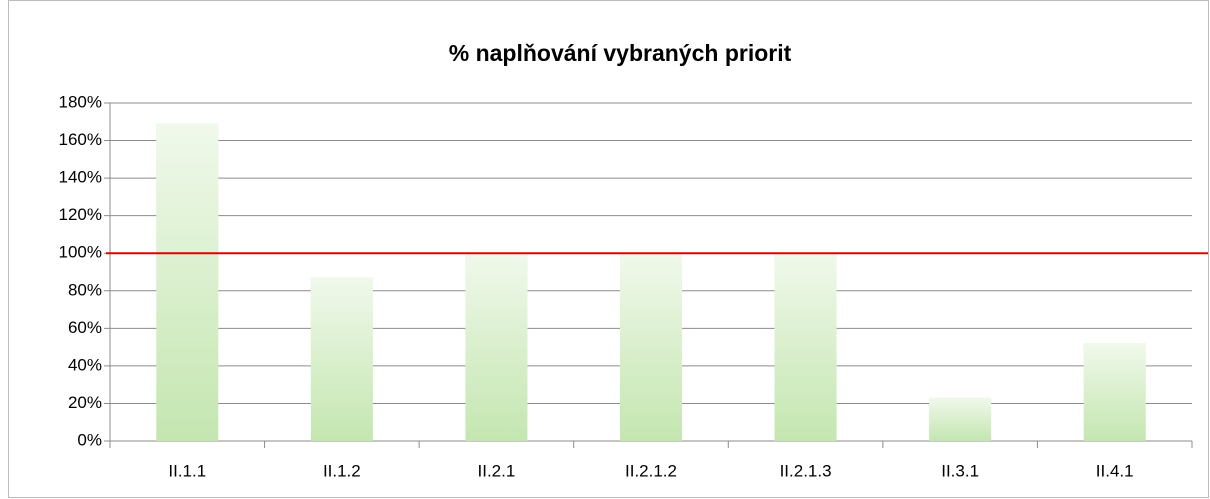 The image size is (1210, 499). Describe the element at coordinates (497, 470) in the screenshot. I see `x-tick-label: II.2.1` at that location.